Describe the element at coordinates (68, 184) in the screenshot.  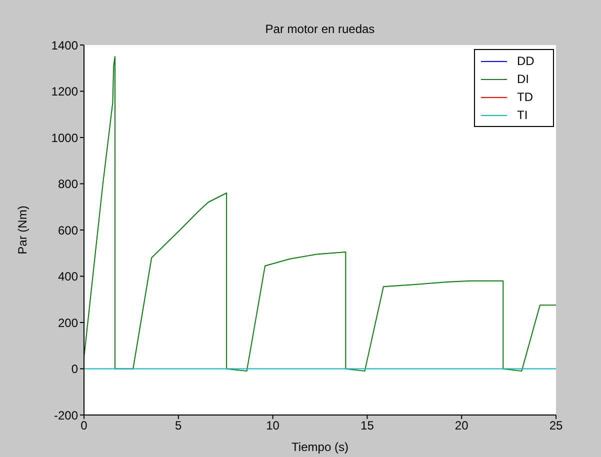
I see `y-tick-label: 800` at that location.